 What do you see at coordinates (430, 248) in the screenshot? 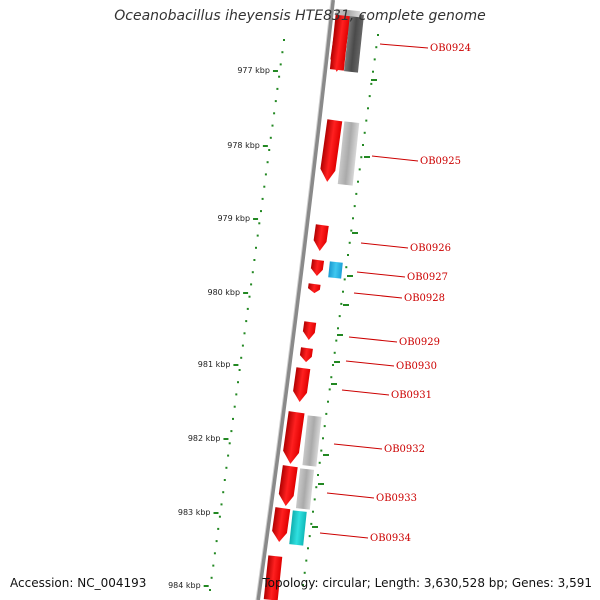
I see `gene-label: OB0926` at bounding box center [430, 248].